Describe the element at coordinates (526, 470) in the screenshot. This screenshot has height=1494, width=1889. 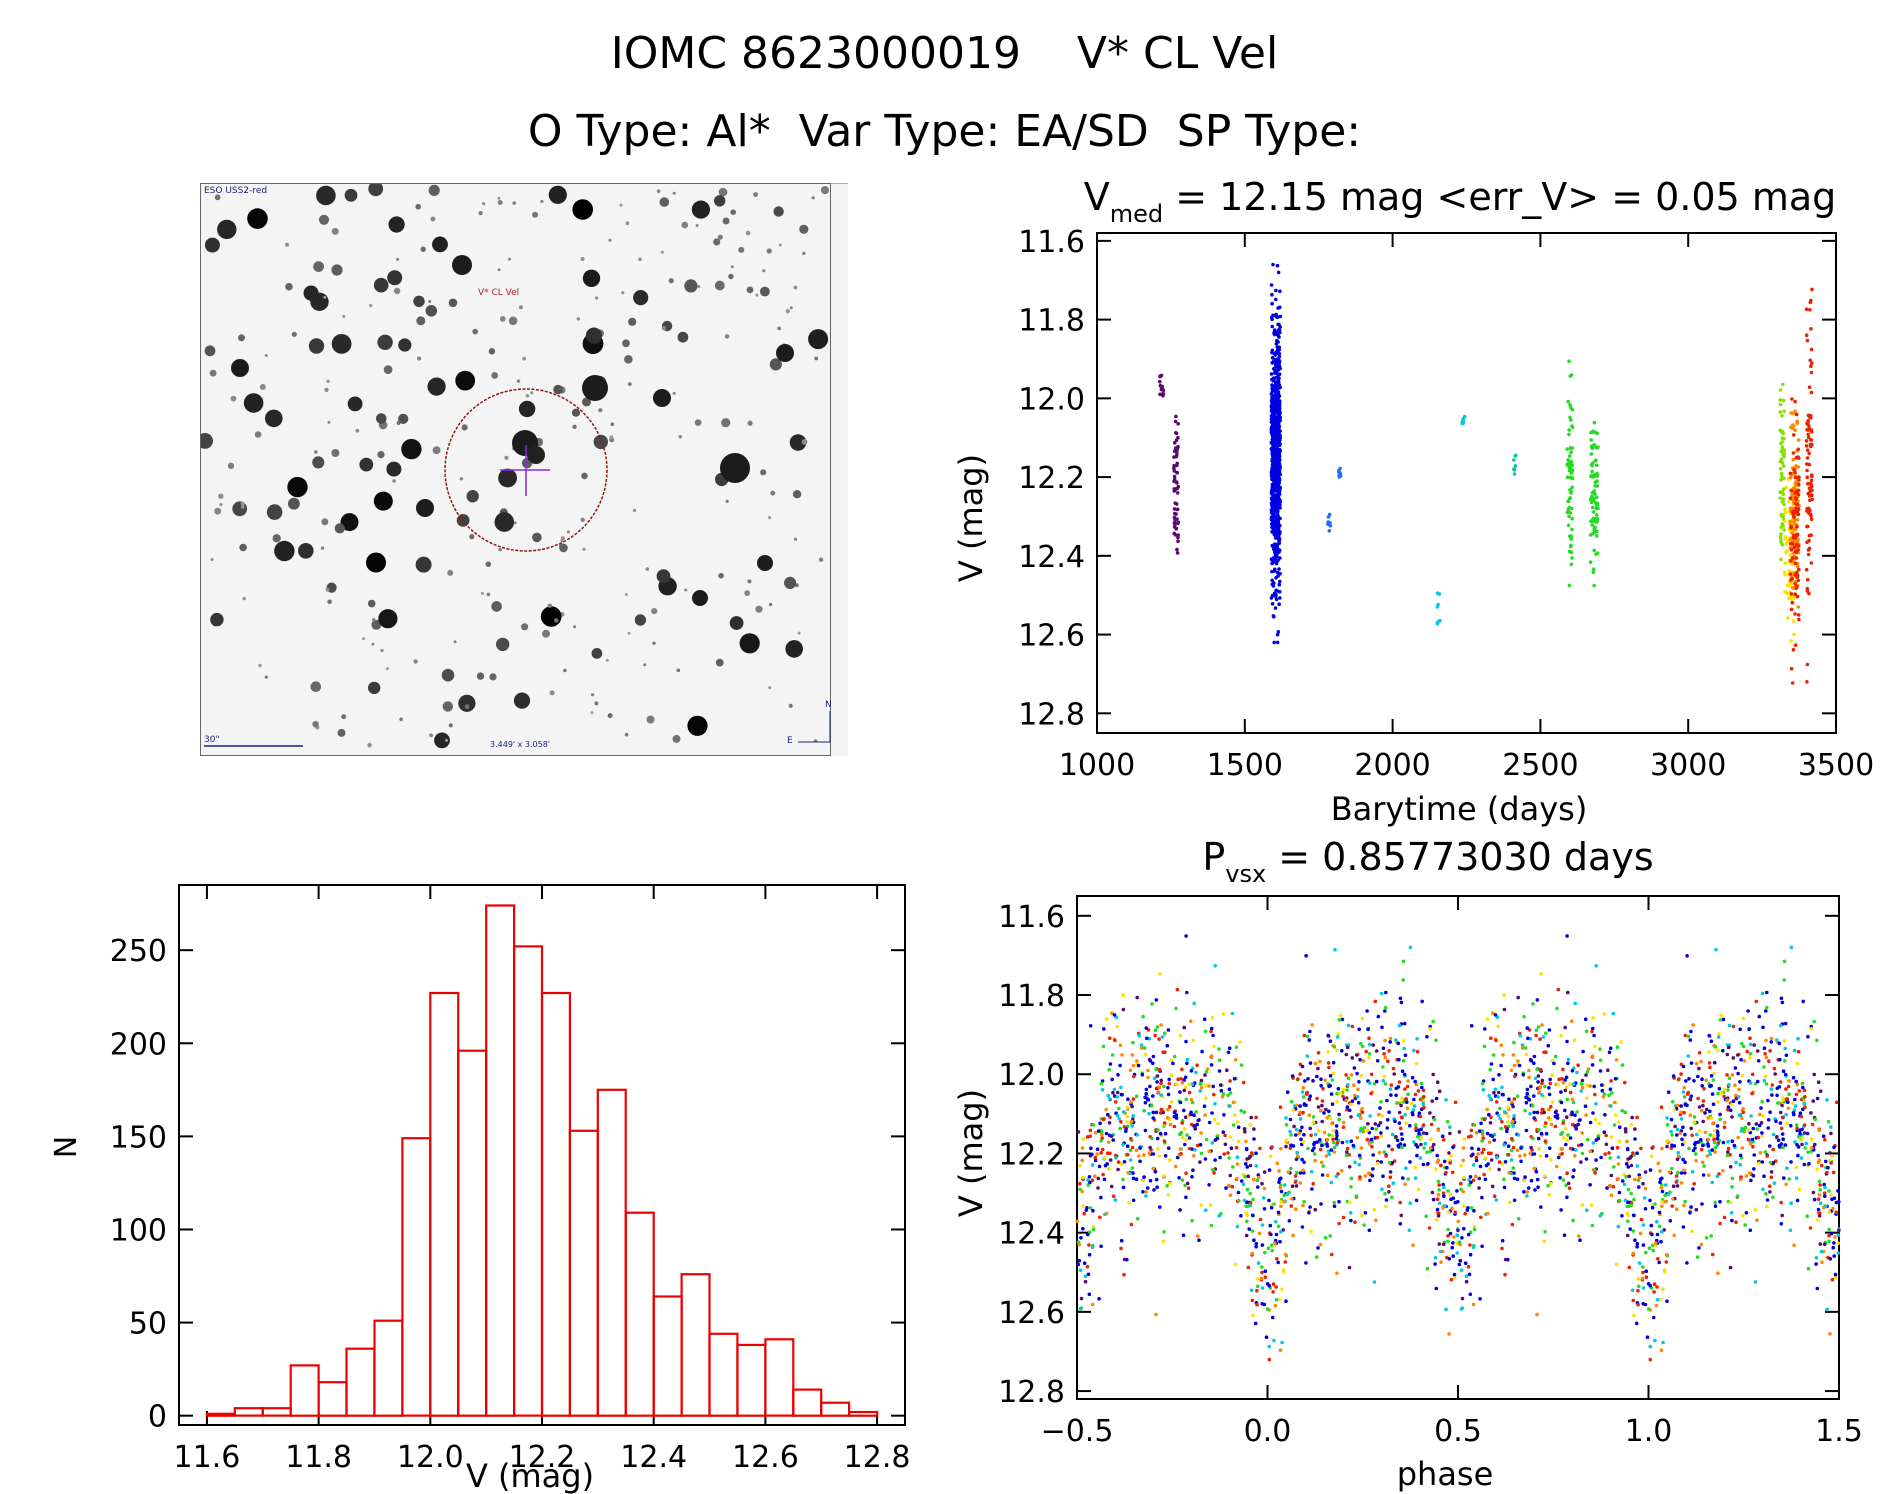
I see `target-circle-marker` at that location.